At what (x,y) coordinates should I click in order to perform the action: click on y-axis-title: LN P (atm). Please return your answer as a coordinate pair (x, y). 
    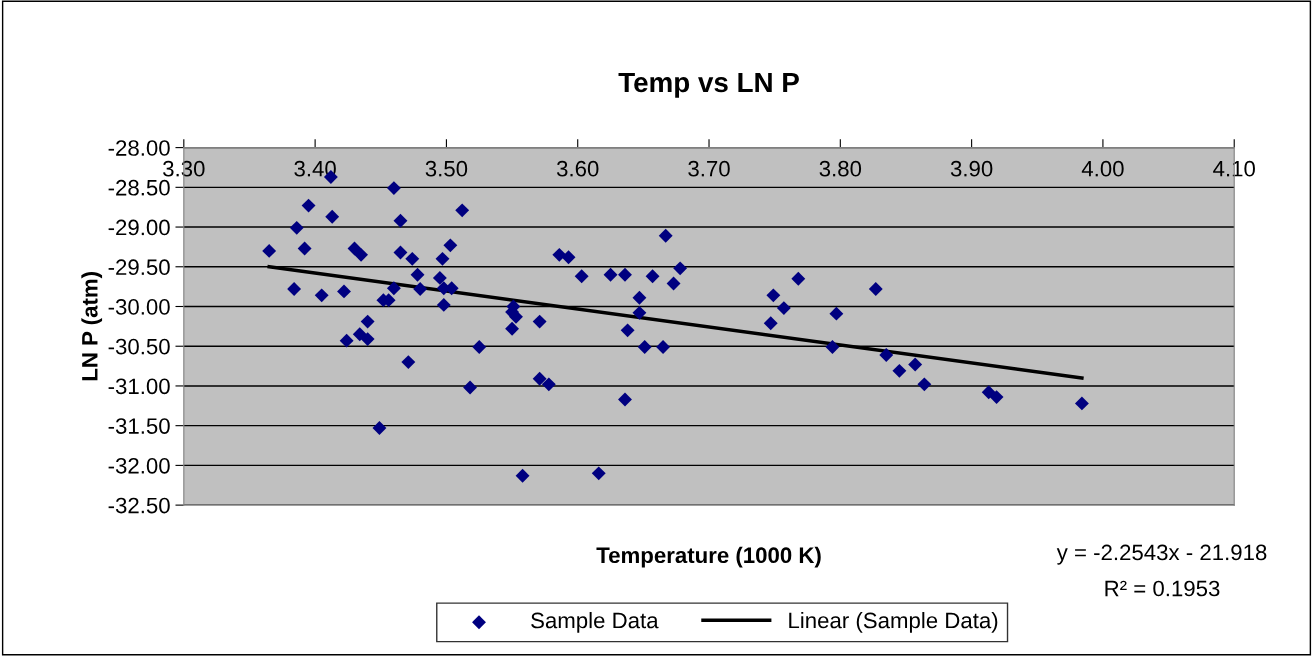
    Looking at the image, I should click on (92, 326).